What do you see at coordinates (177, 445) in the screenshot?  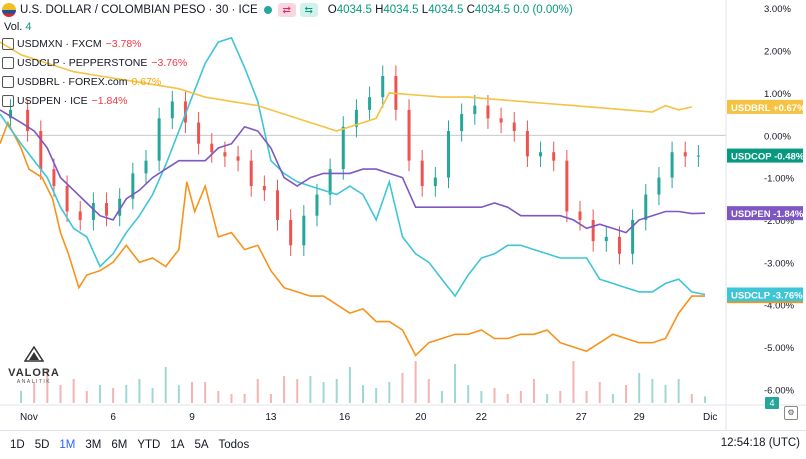 I see `timeframe-button: 1A` at bounding box center [177, 445].